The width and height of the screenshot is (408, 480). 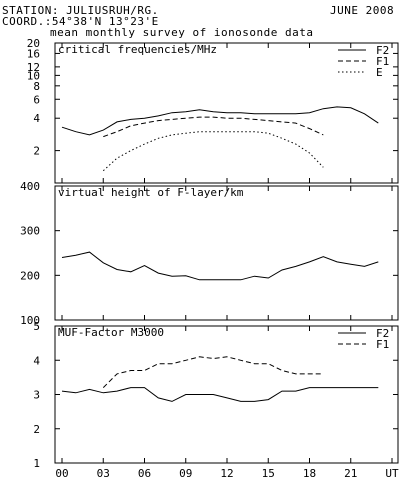 I want to click on y-tick-label: 8, so click(x=36, y=86).